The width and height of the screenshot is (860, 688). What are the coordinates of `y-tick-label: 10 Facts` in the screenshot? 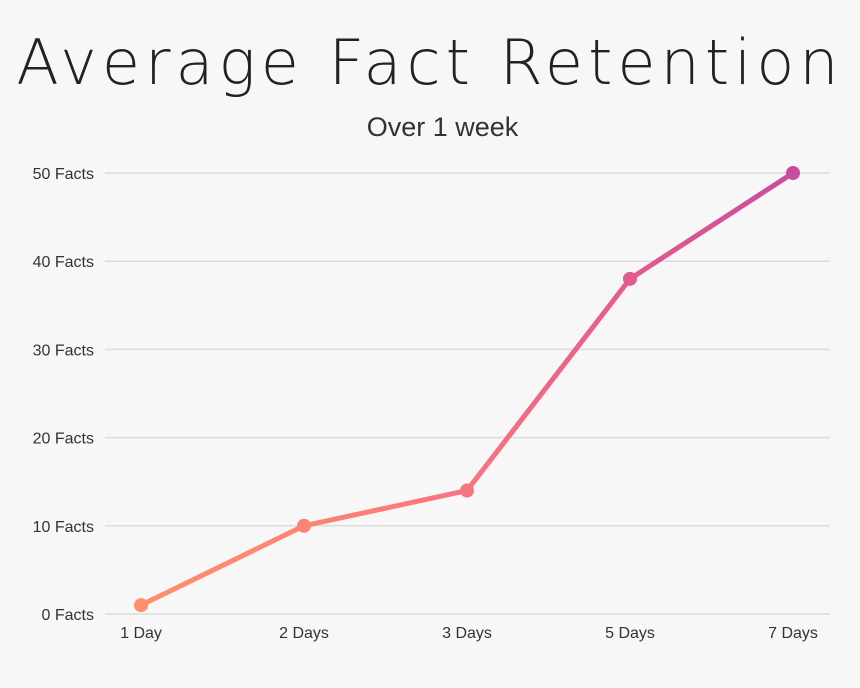 It's located at (63, 527).